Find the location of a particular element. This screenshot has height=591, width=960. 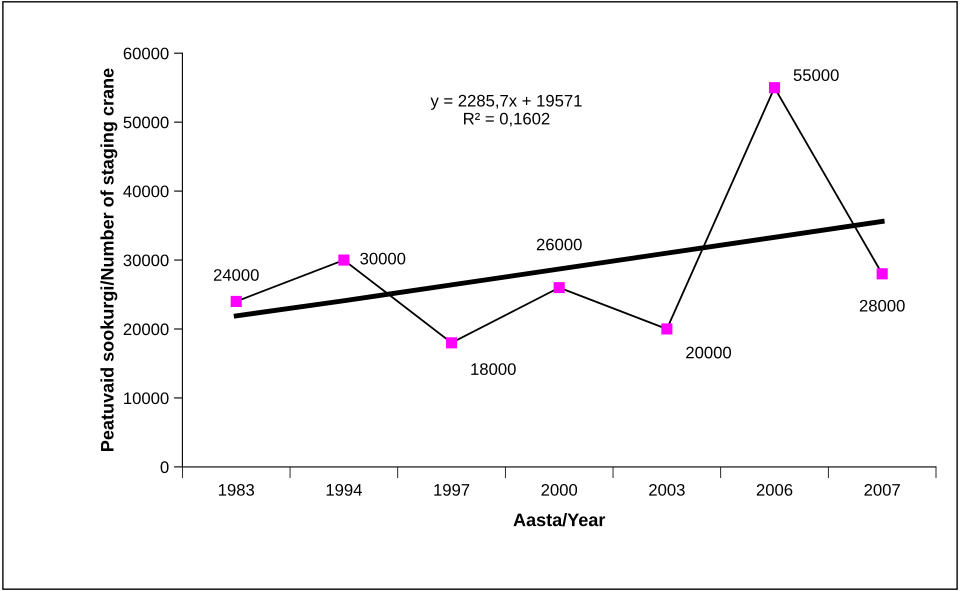

x-tick-label: 1994 is located at coordinates (344, 490).